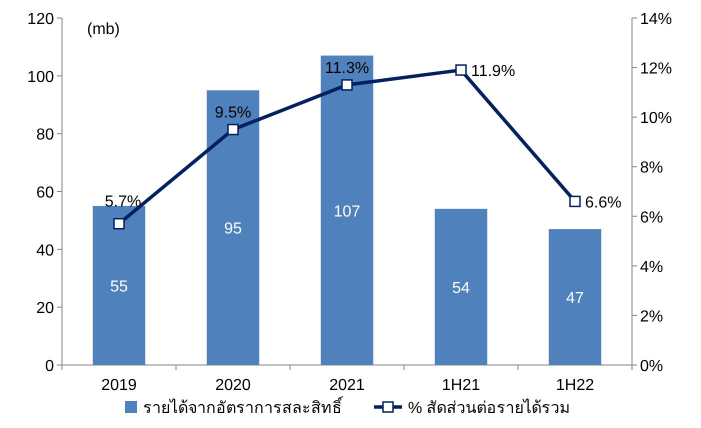 This screenshot has height=428, width=701. Describe the element at coordinates (45, 251) in the screenshot. I see `y-tick-label: 40` at that location.